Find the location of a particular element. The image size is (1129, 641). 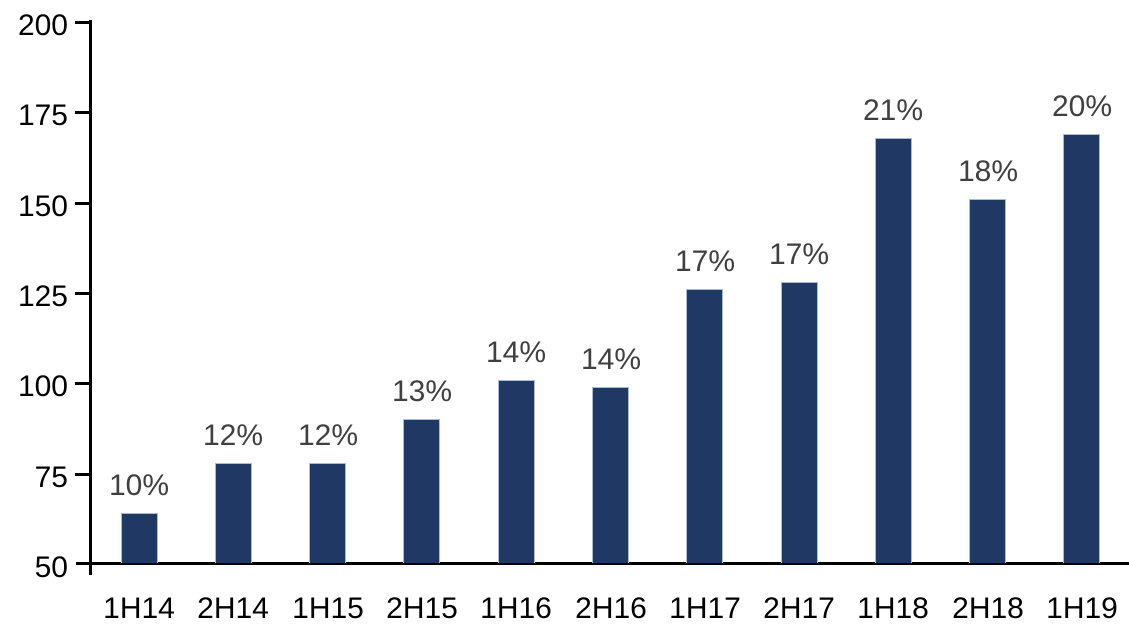

bar-2H16 is located at coordinates (610, 475).